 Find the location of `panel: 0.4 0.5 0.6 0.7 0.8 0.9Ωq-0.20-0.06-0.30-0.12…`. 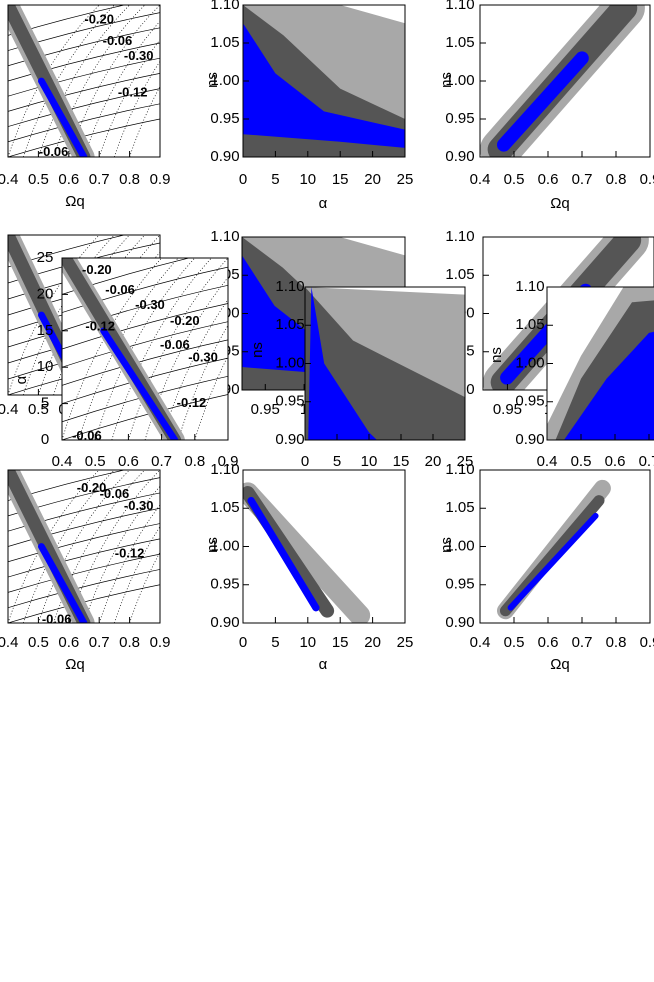

panel: 0.4 0.5 0.6 0.7 0.8 0.9Ωq-0.20-0.06-0.30-0.12… is located at coordinates (85, 107).